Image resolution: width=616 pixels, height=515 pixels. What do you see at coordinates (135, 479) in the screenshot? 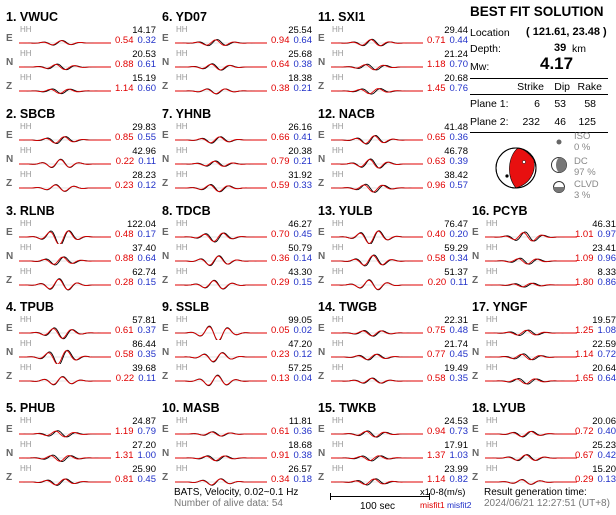
I see `misfit-values: 0.81 0.45` at bounding box center [135, 479].